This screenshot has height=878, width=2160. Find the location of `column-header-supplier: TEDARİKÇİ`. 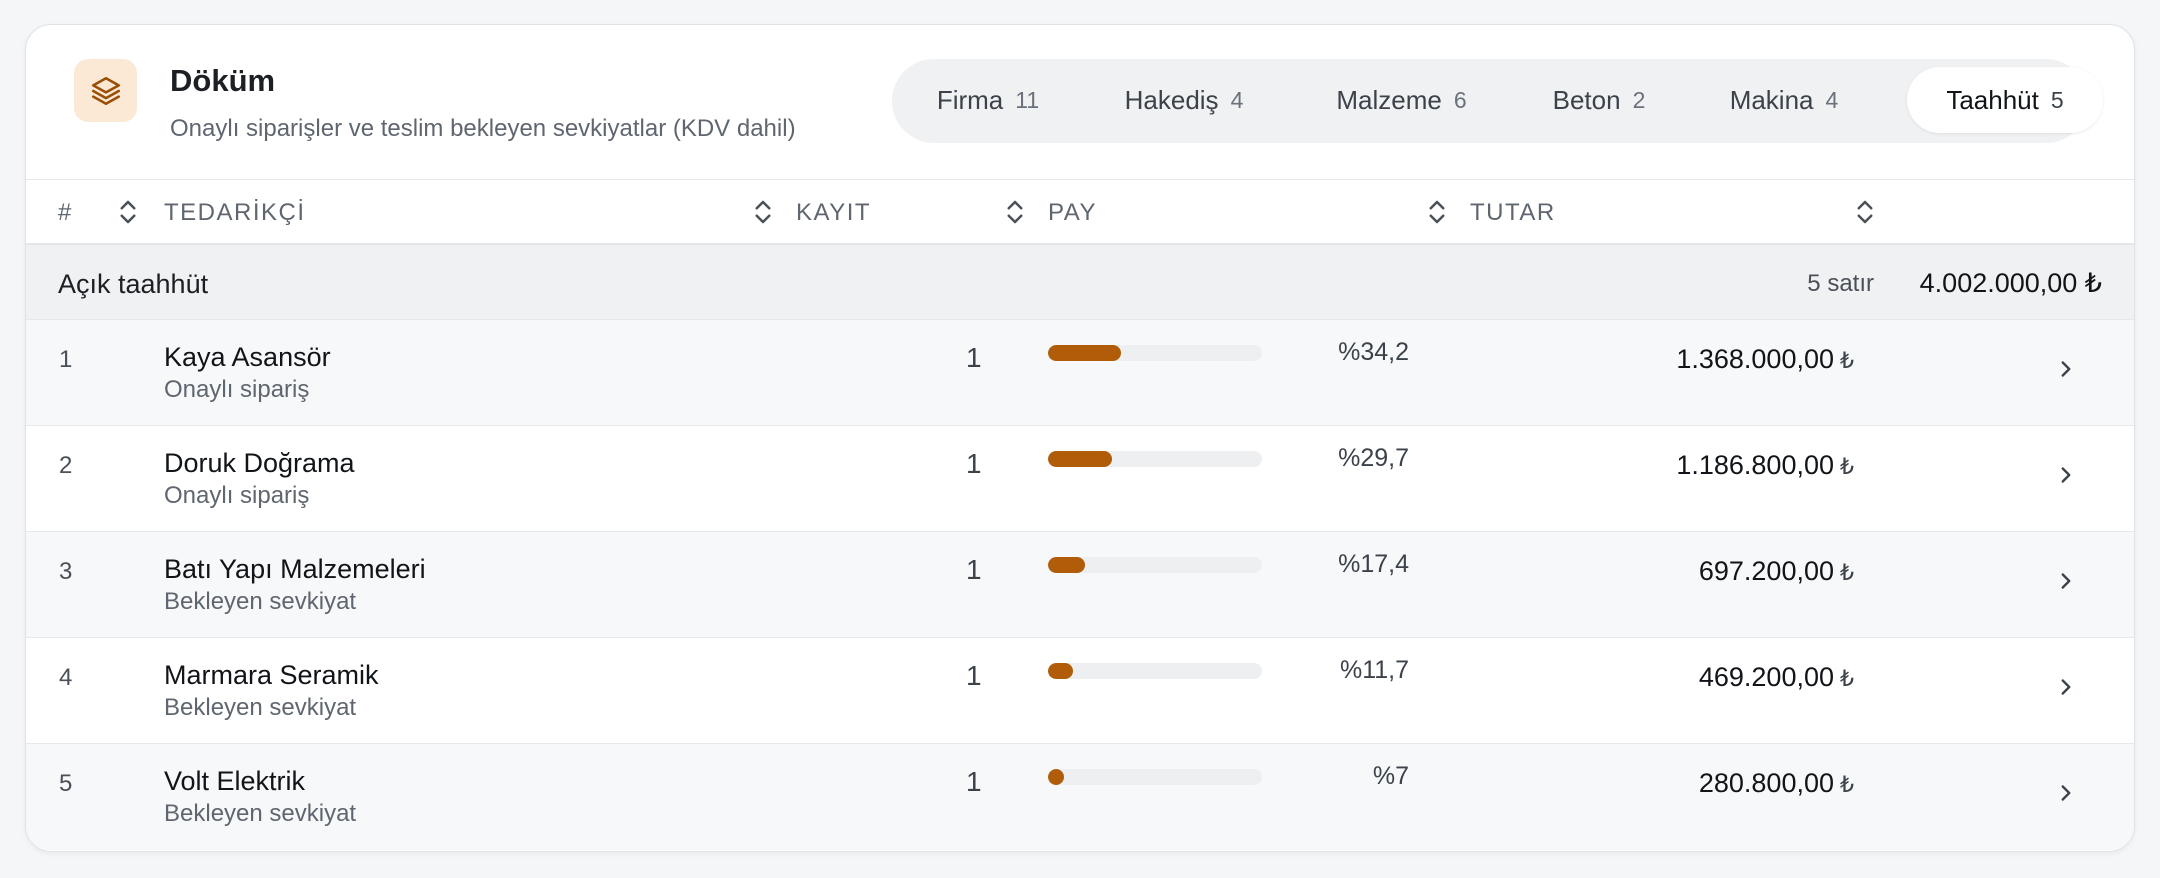

column-header-supplier: TEDARİKÇİ is located at coordinates (235, 212).